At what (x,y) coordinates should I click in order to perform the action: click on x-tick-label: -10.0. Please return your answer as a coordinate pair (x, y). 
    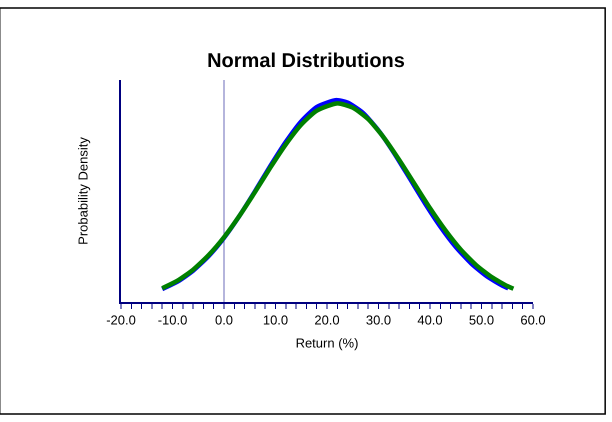
    Looking at the image, I should click on (173, 320).